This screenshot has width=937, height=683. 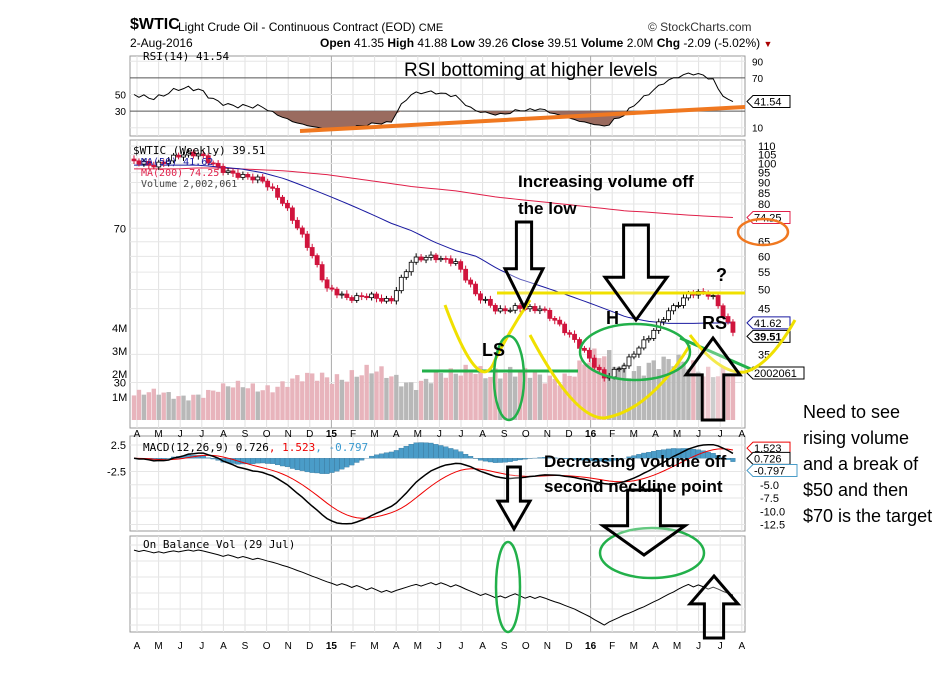 What do you see at coordinates (768, 336) in the screenshot?
I see `close-badge-shape` at bounding box center [768, 336].